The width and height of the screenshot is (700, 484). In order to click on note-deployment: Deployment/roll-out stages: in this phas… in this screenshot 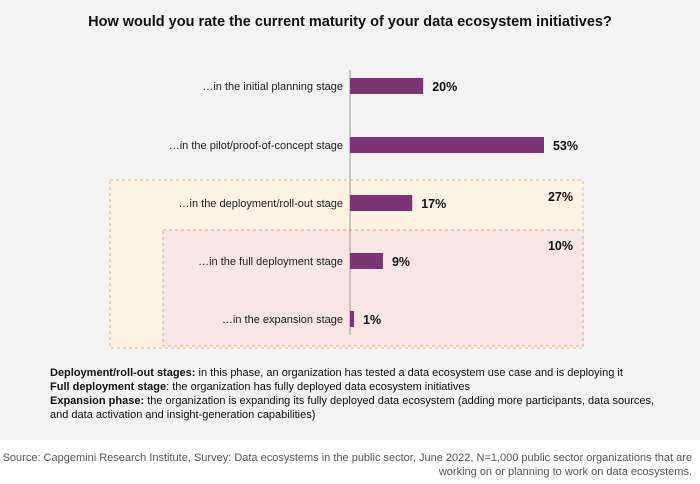, I will do `click(336, 373)`.